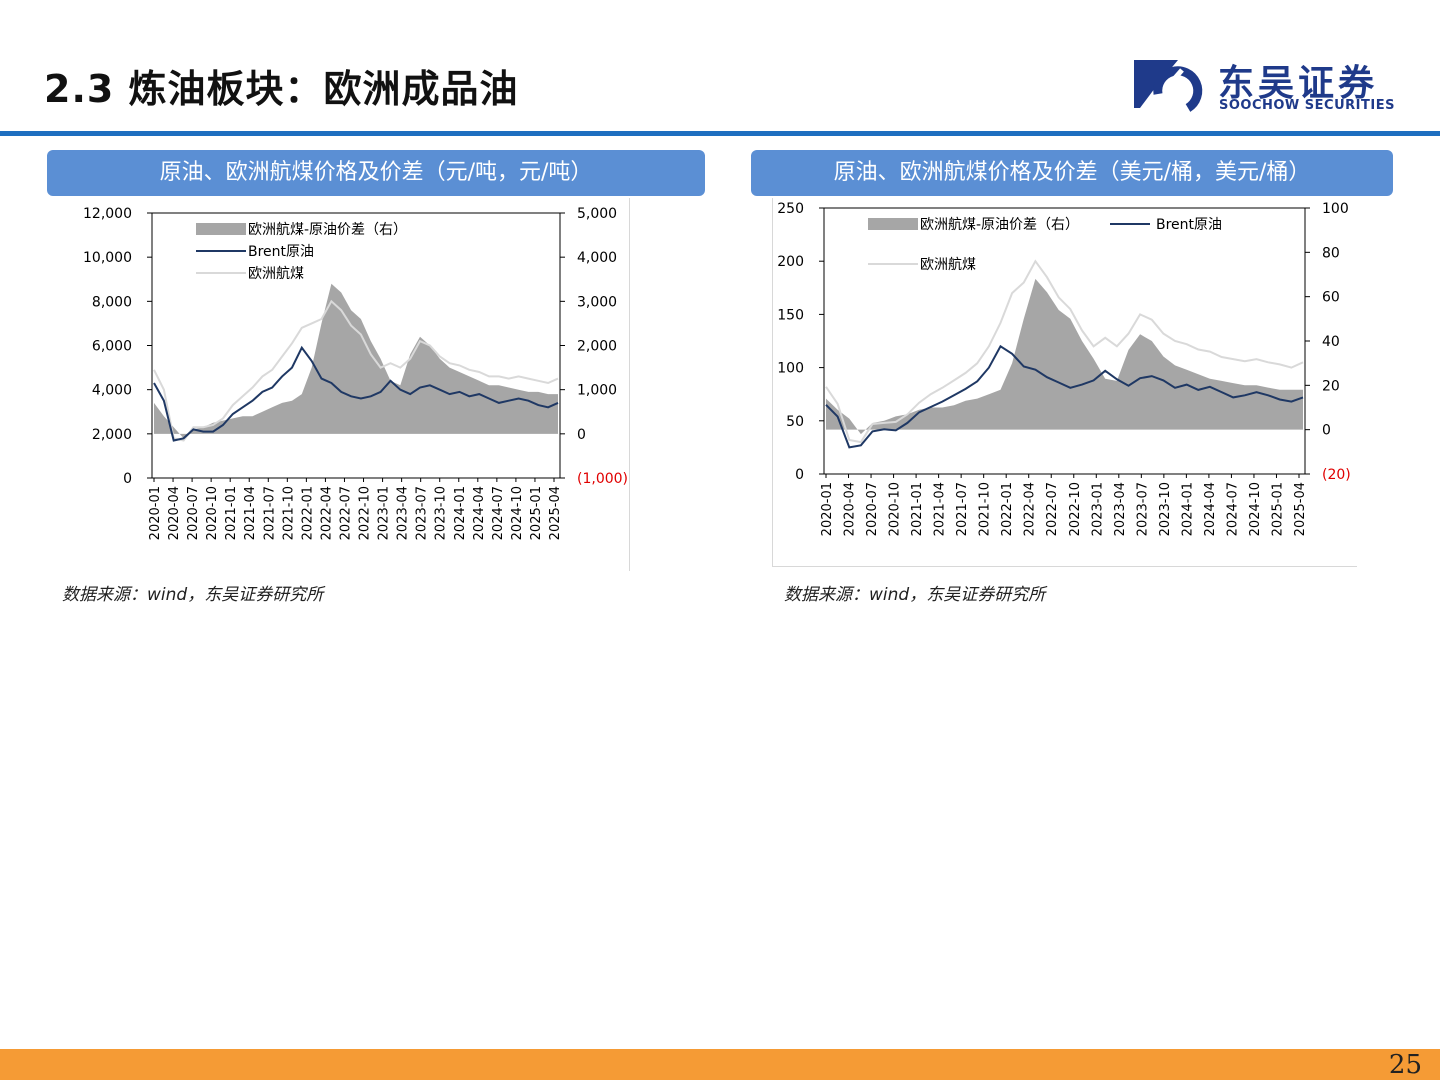 This screenshot has width=1440, height=1080. Describe the element at coordinates (1335, 209) in the screenshot. I see `y-right-tick-label: 100` at that location.